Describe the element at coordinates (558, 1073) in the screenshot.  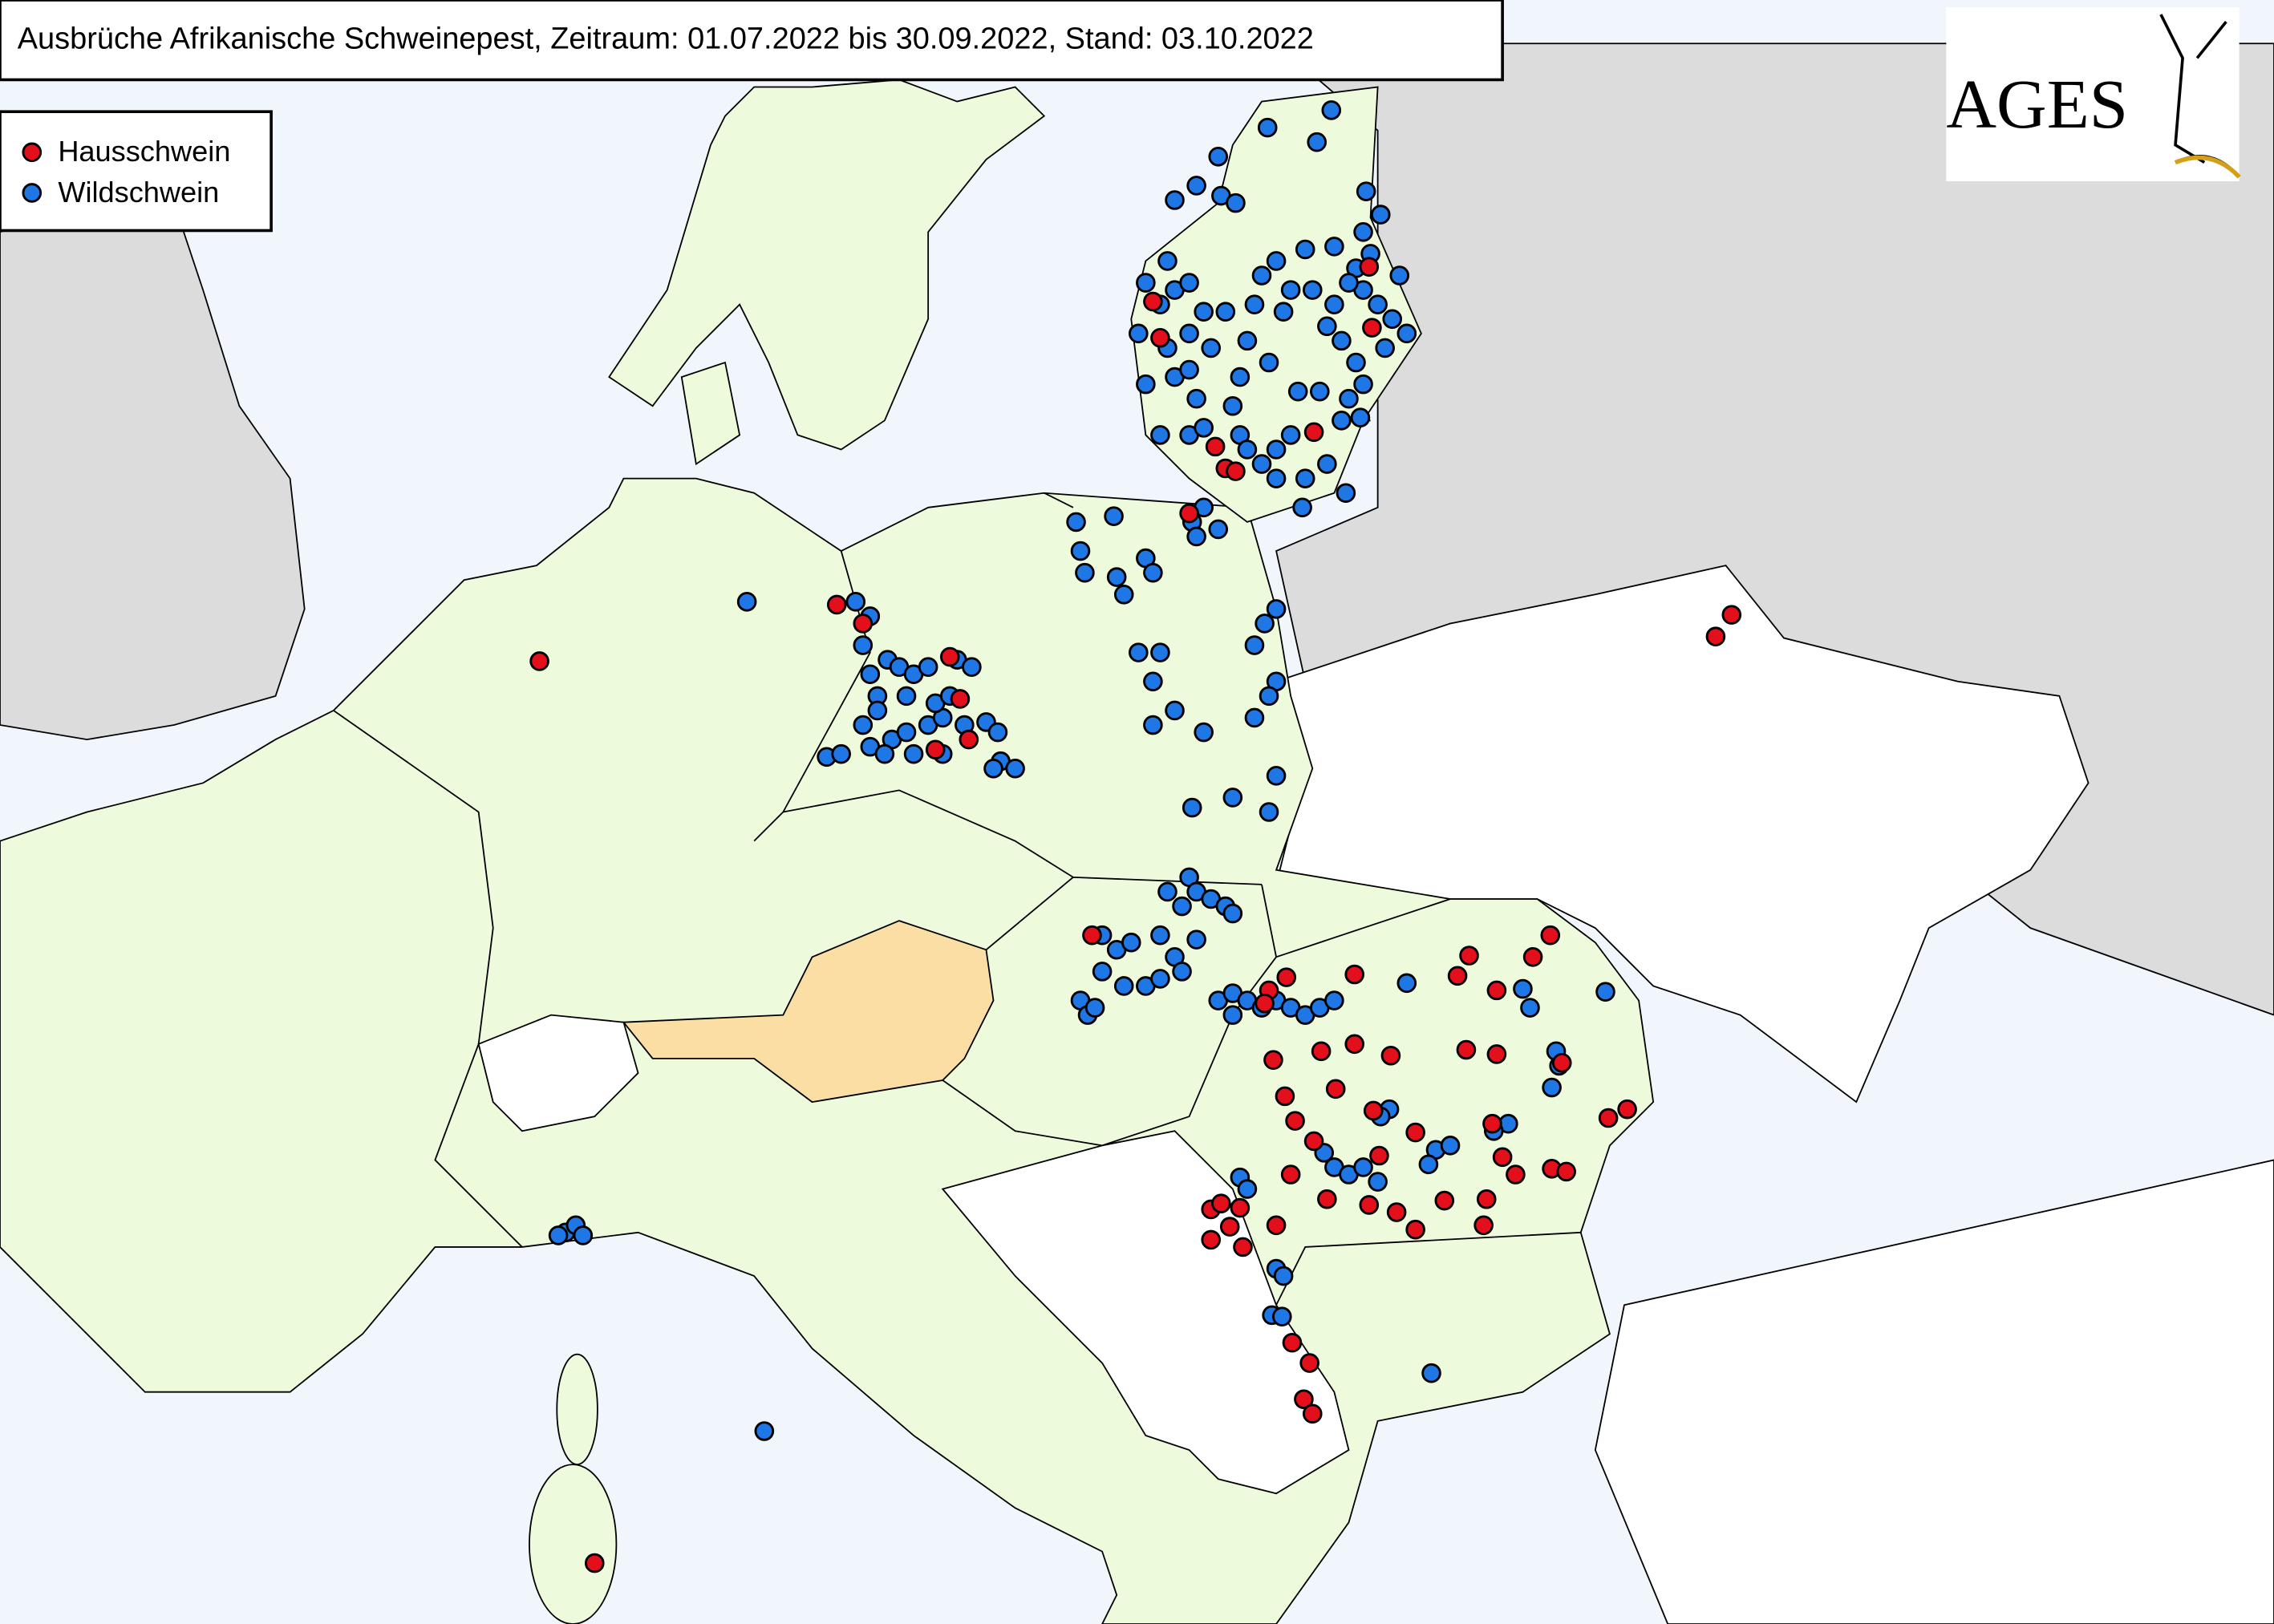
I see `switzerland` at that location.